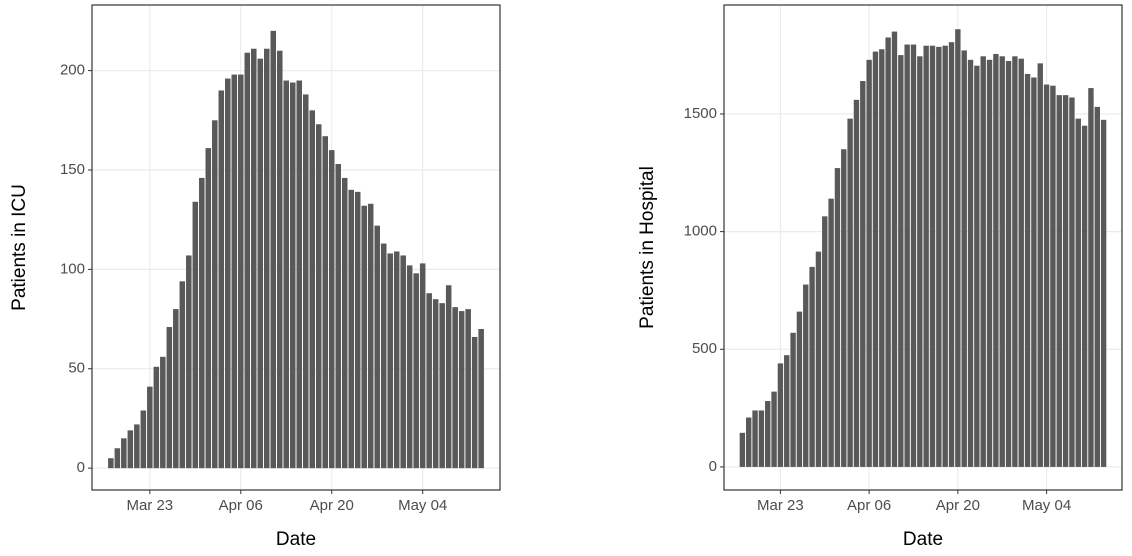  I want to click on y-tick-label: 1000, so click(700, 231).